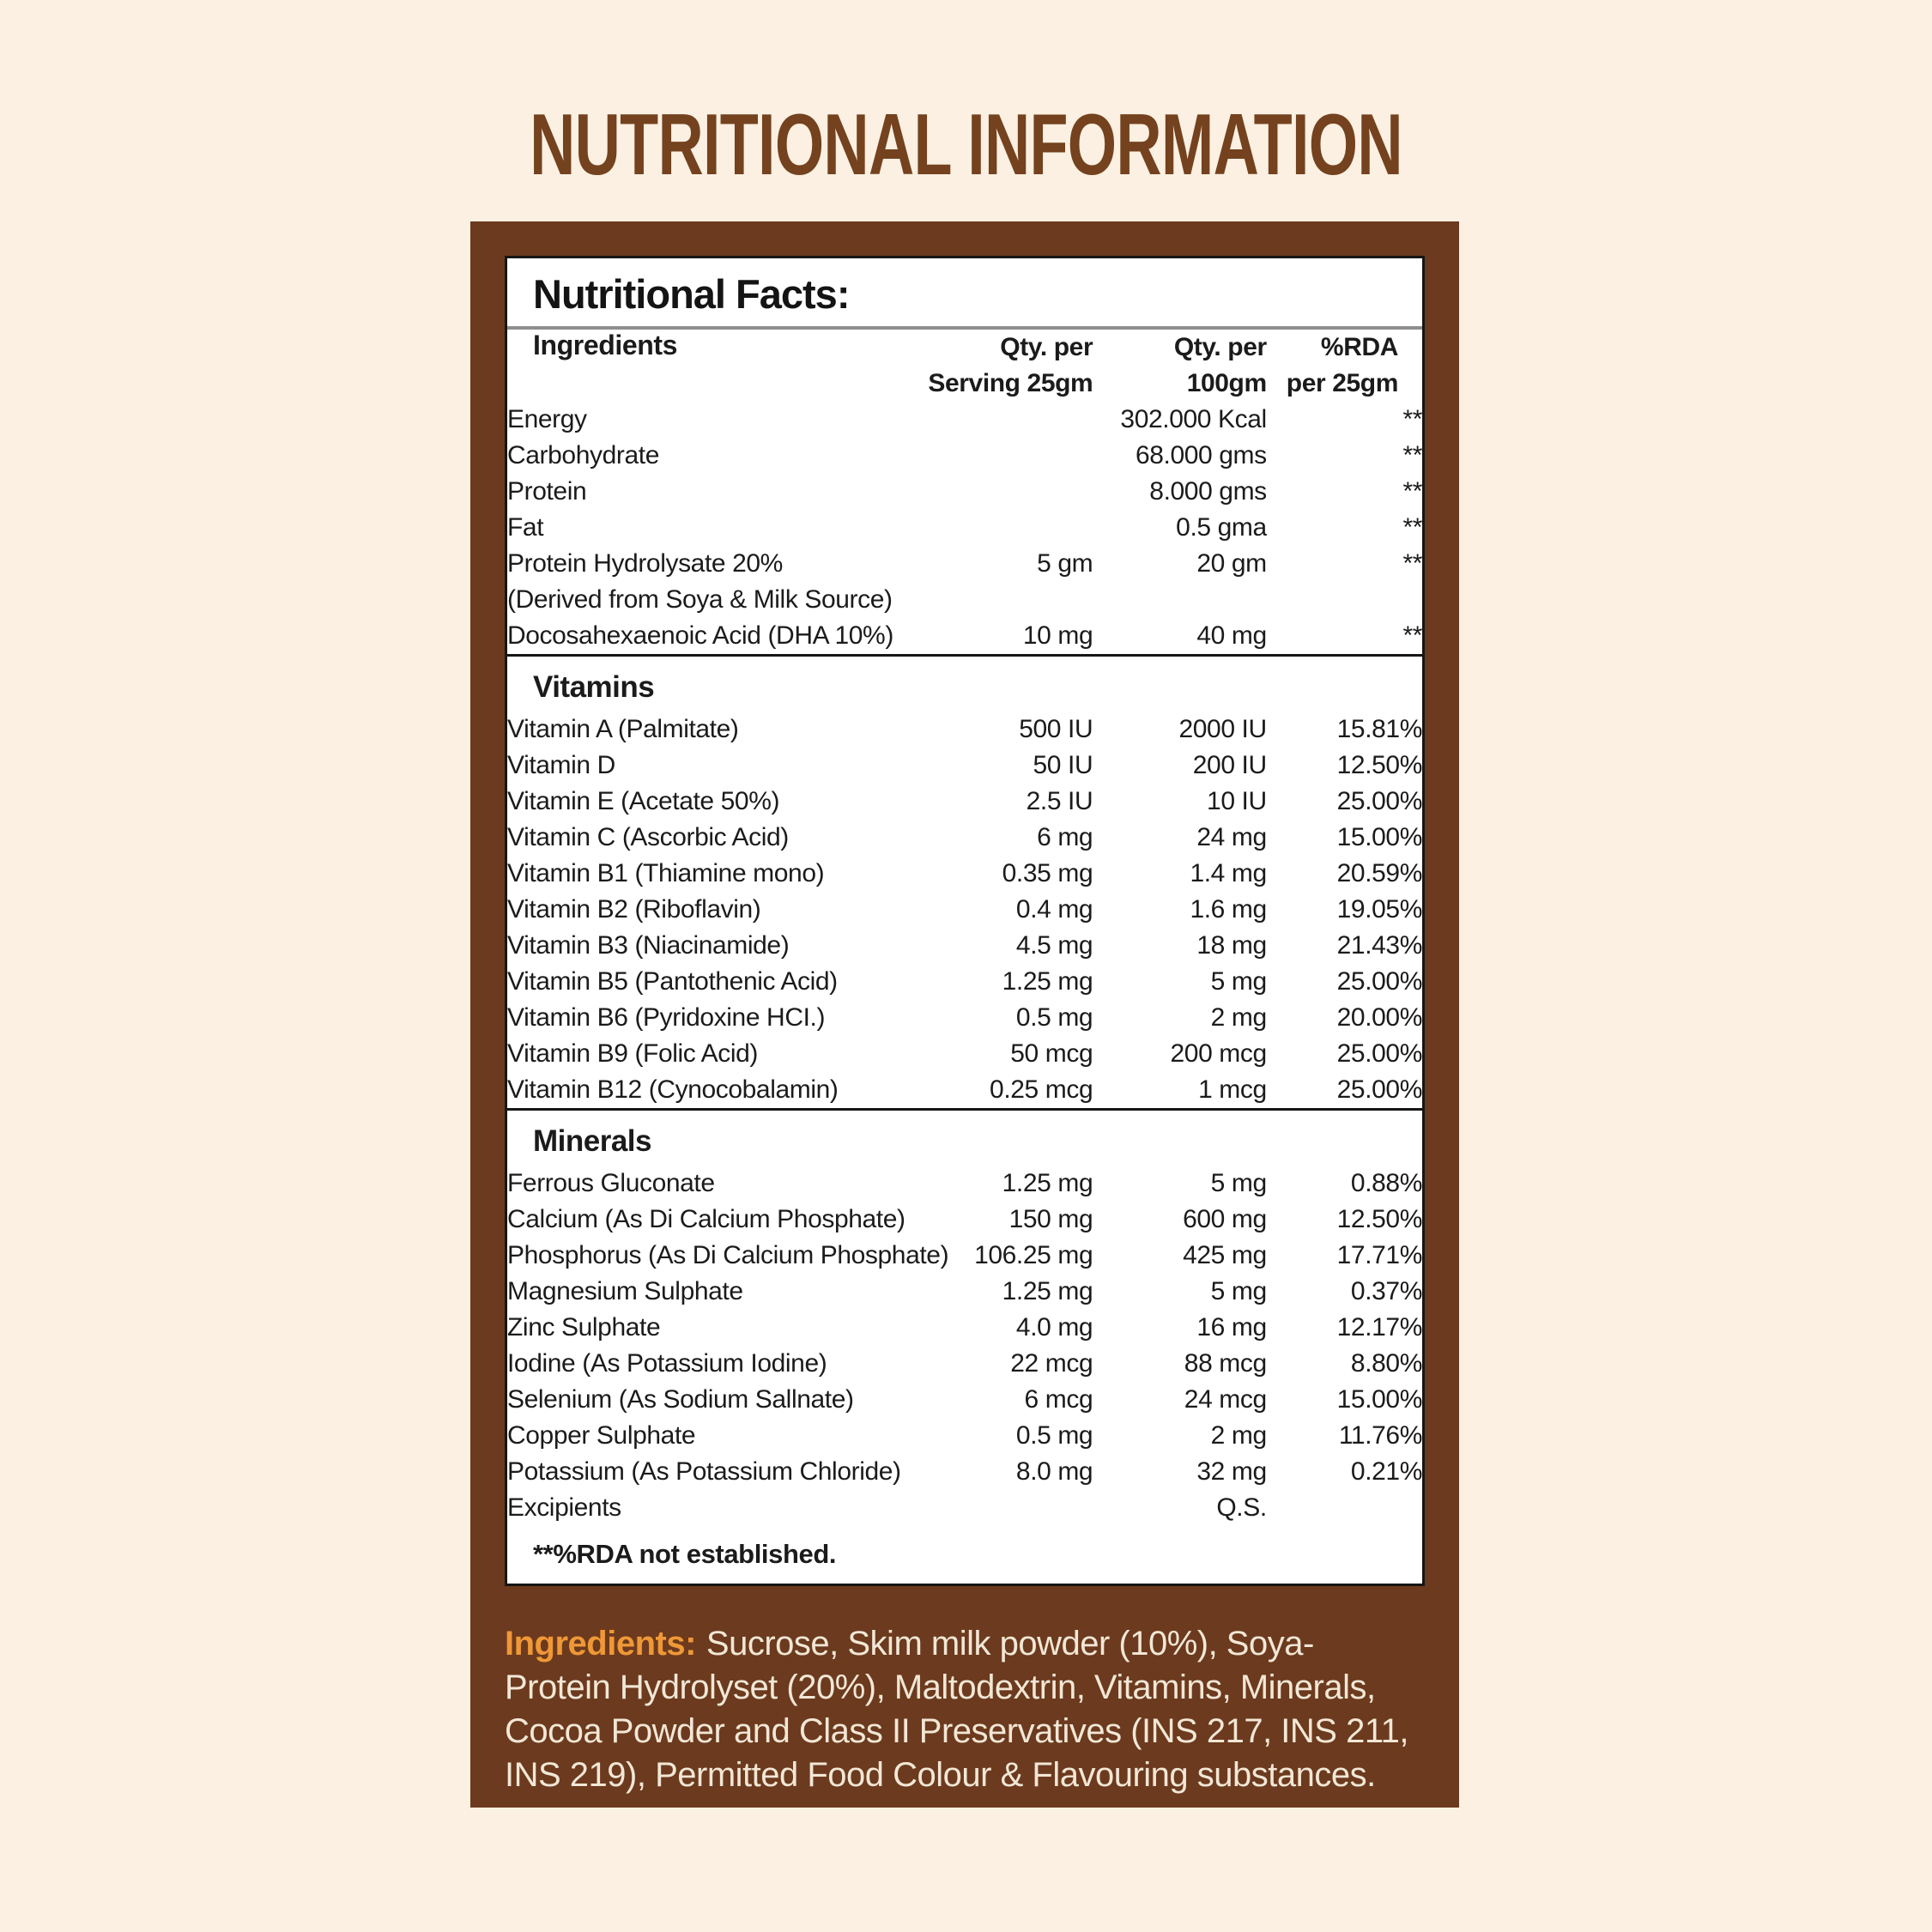  What do you see at coordinates (583, 455) in the screenshot?
I see `ingredient-name: Carbohydrate` at bounding box center [583, 455].